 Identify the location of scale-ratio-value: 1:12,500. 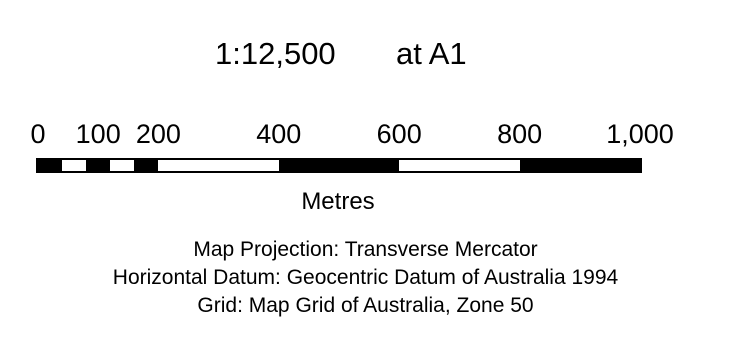
(275, 53).